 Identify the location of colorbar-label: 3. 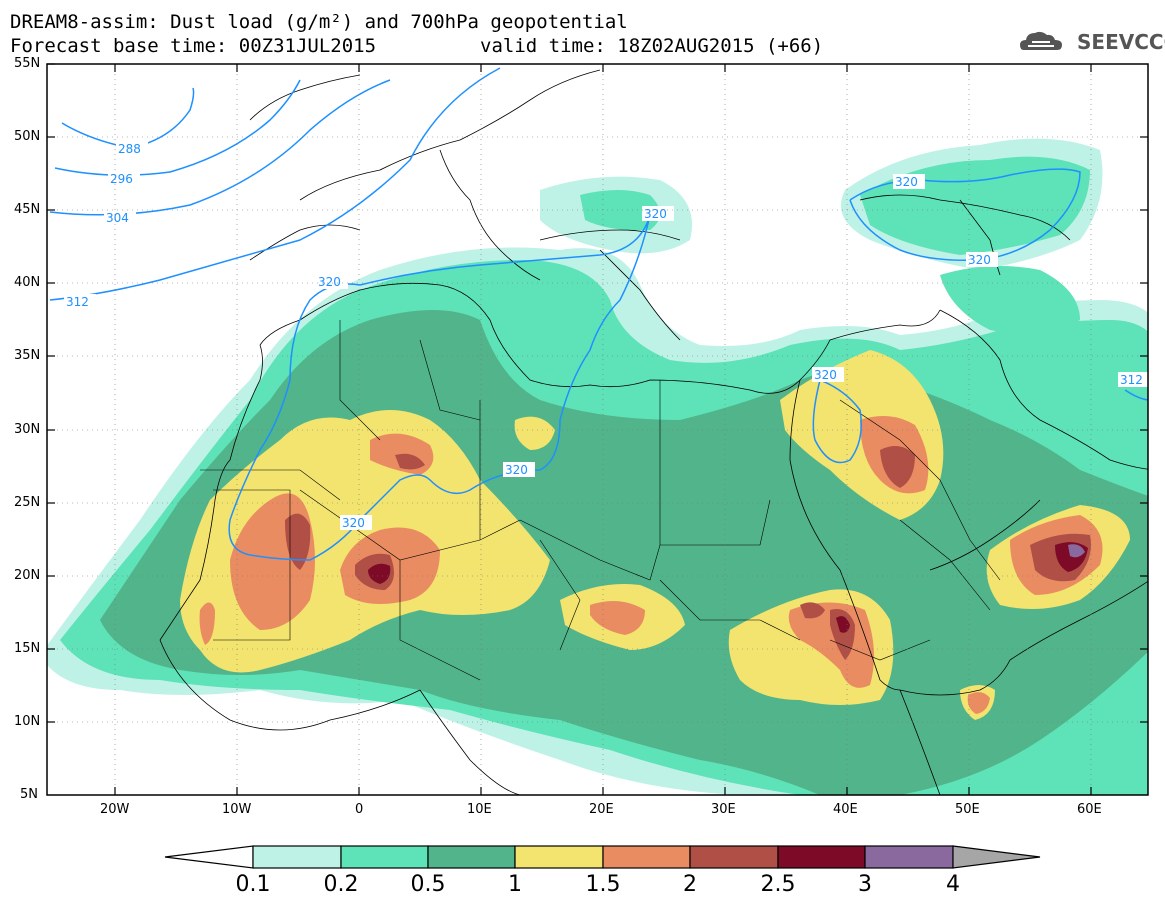
(865, 884).